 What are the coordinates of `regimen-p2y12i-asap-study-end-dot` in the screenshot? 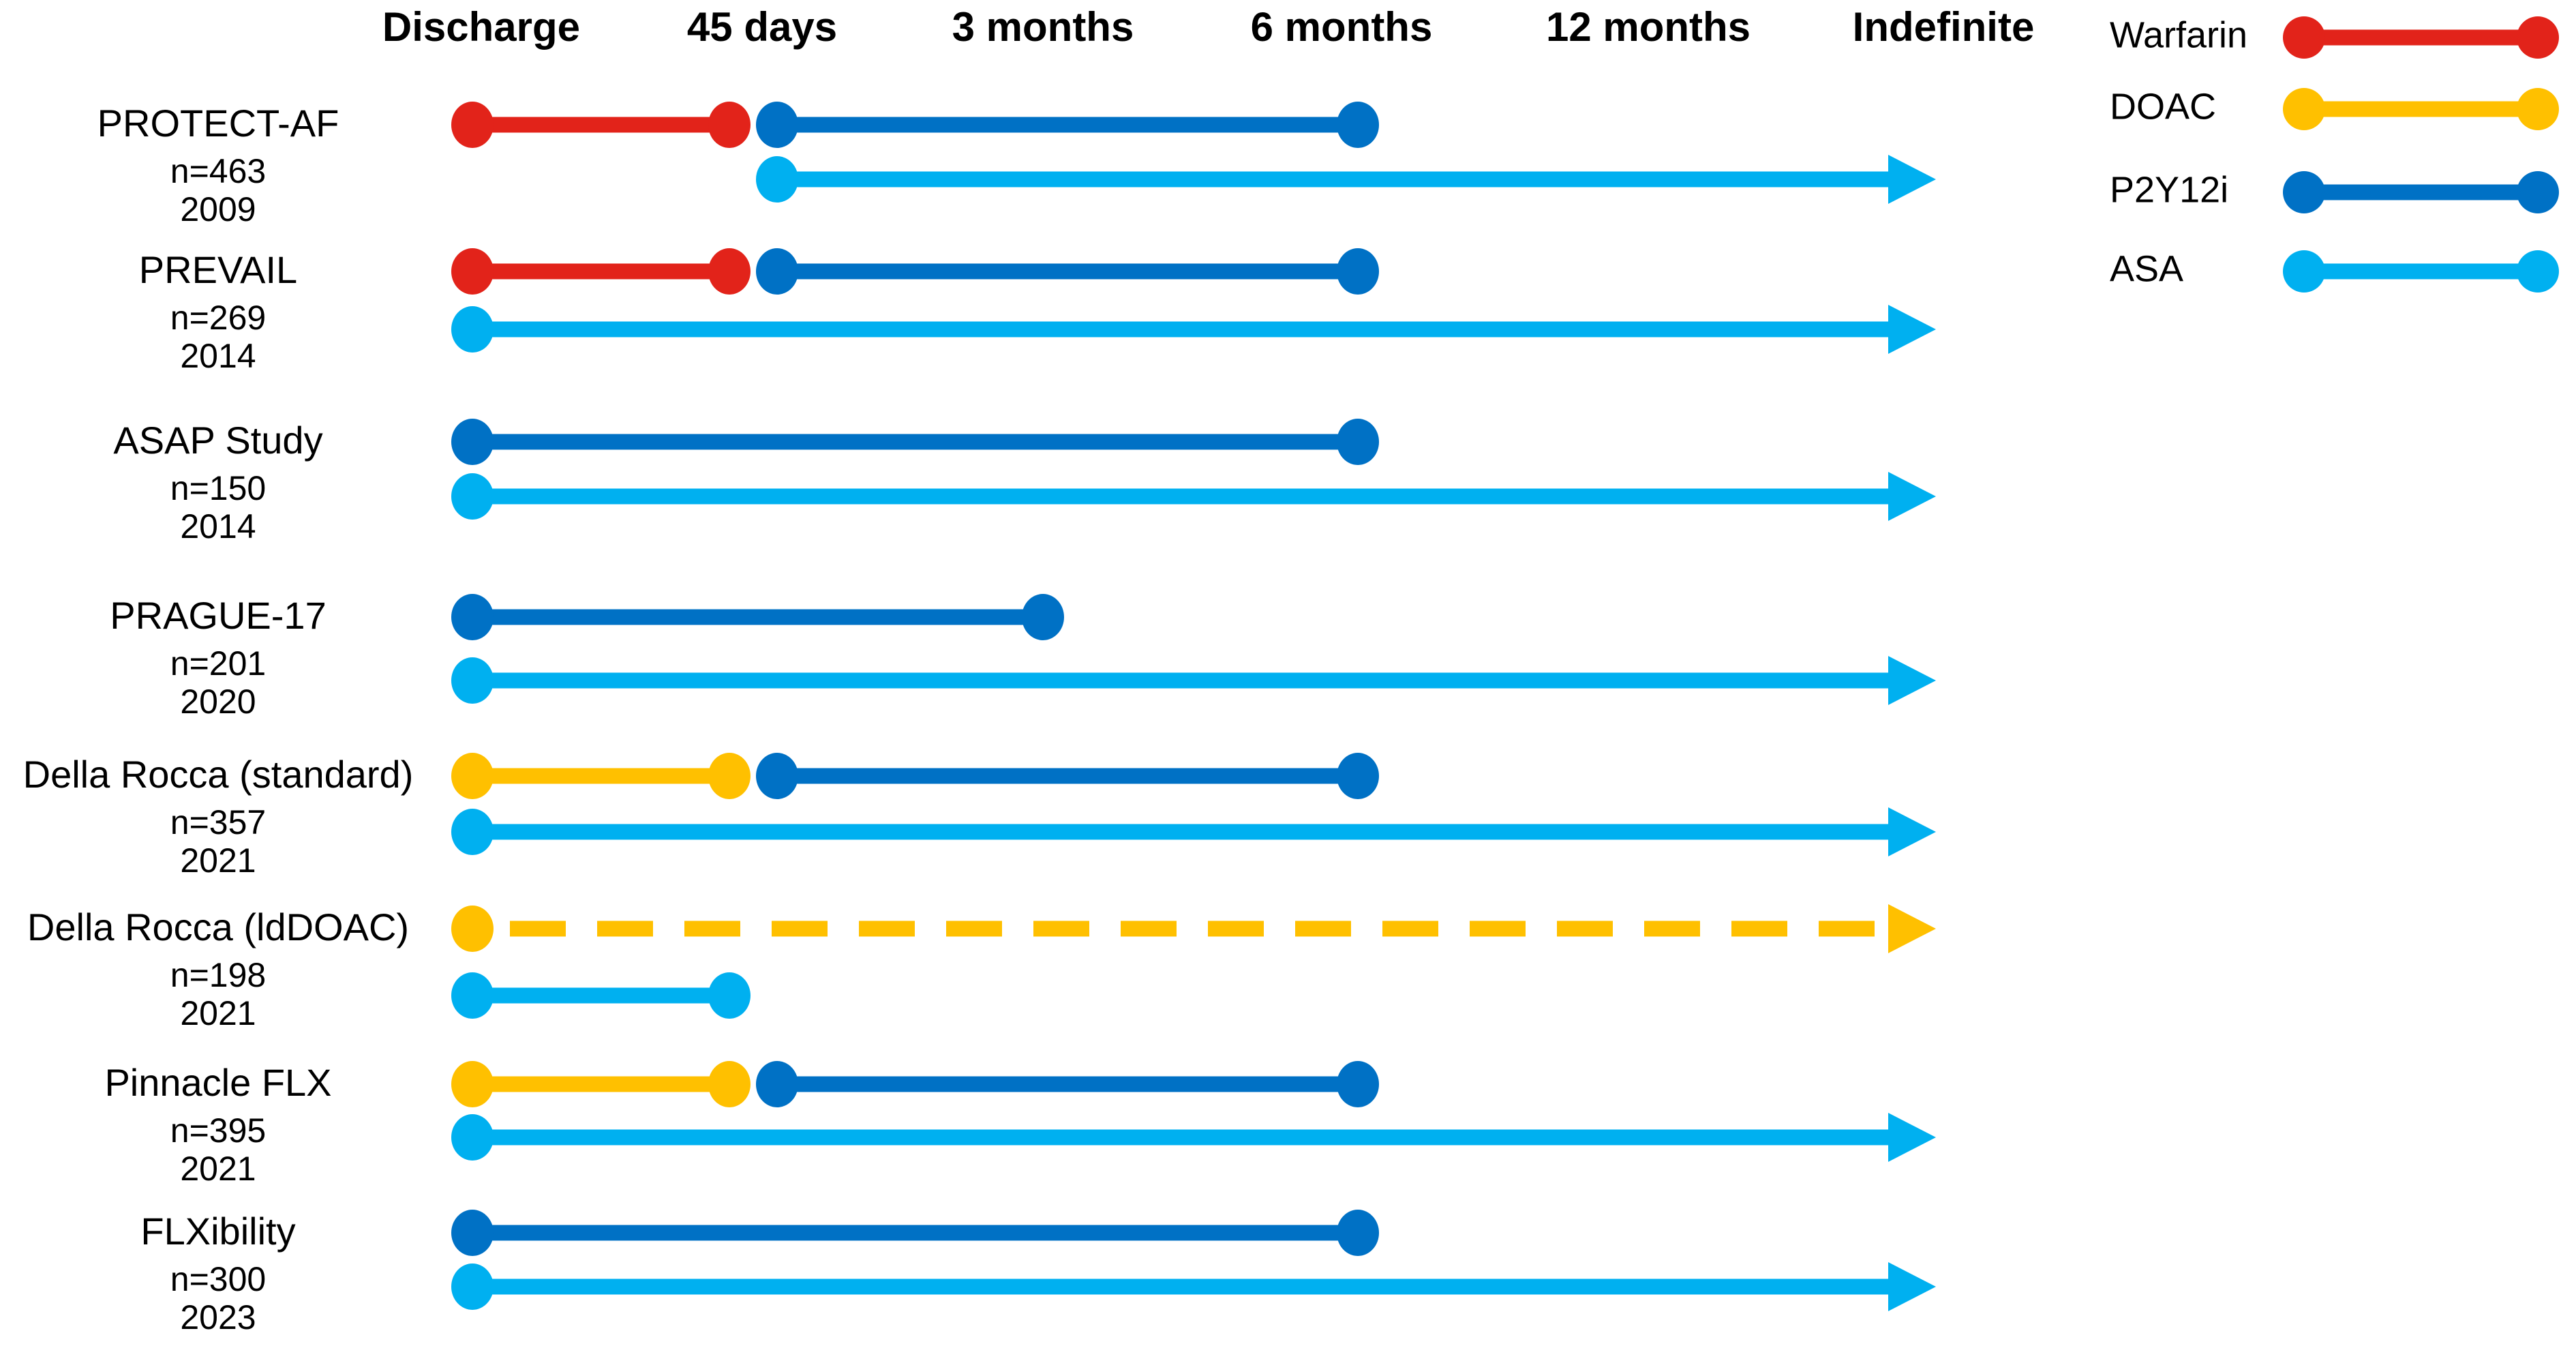 It's located at (1358, 442).